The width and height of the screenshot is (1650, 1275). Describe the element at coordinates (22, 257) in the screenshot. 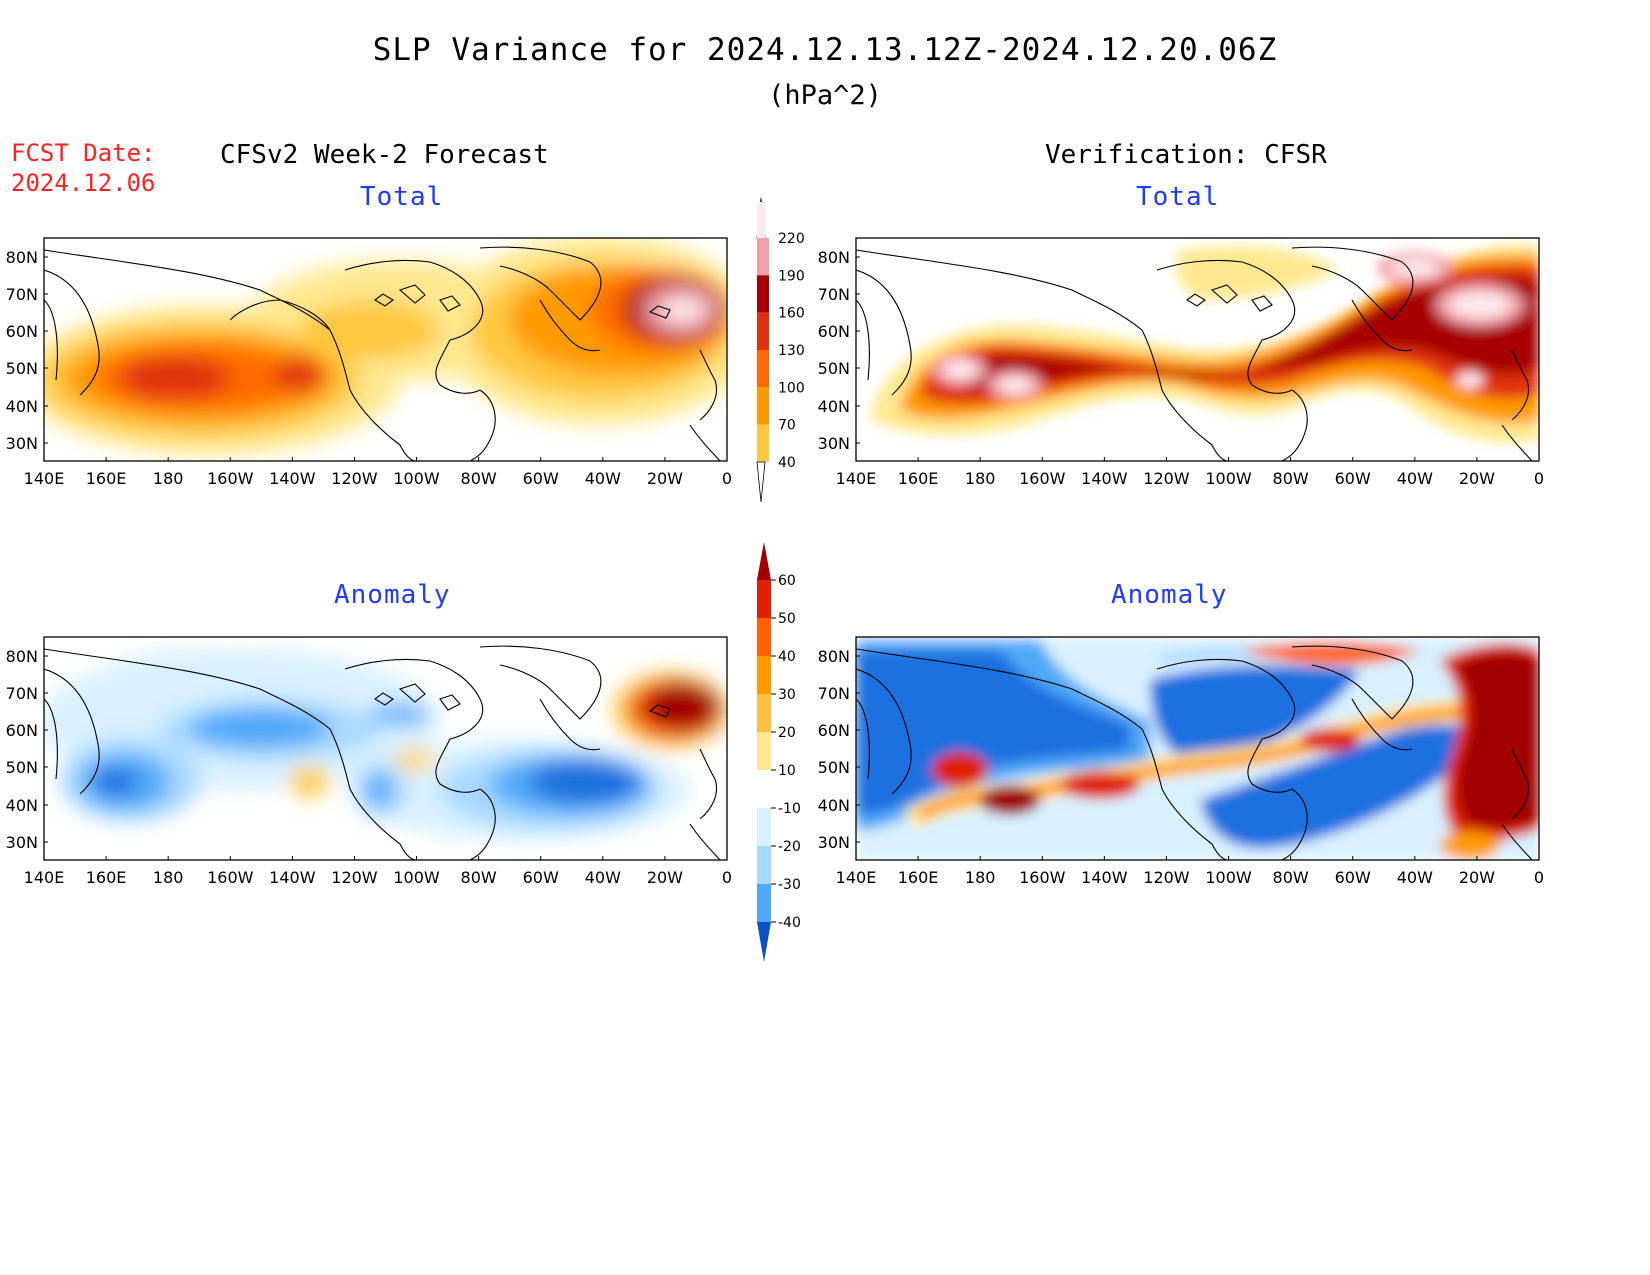

I see `lat-tick-label: 80N` at that location.